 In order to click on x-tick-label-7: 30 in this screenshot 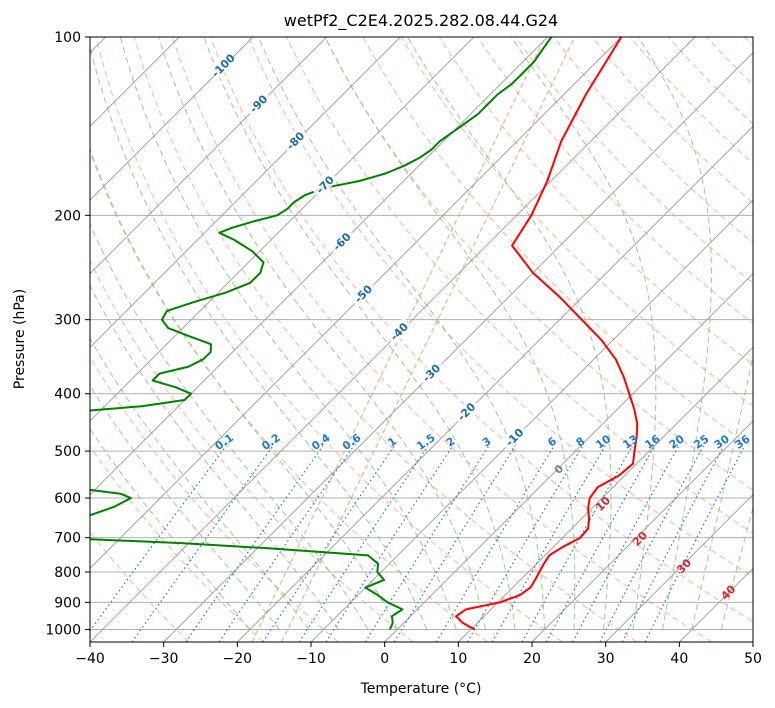, I will do `click(606, 659)`.